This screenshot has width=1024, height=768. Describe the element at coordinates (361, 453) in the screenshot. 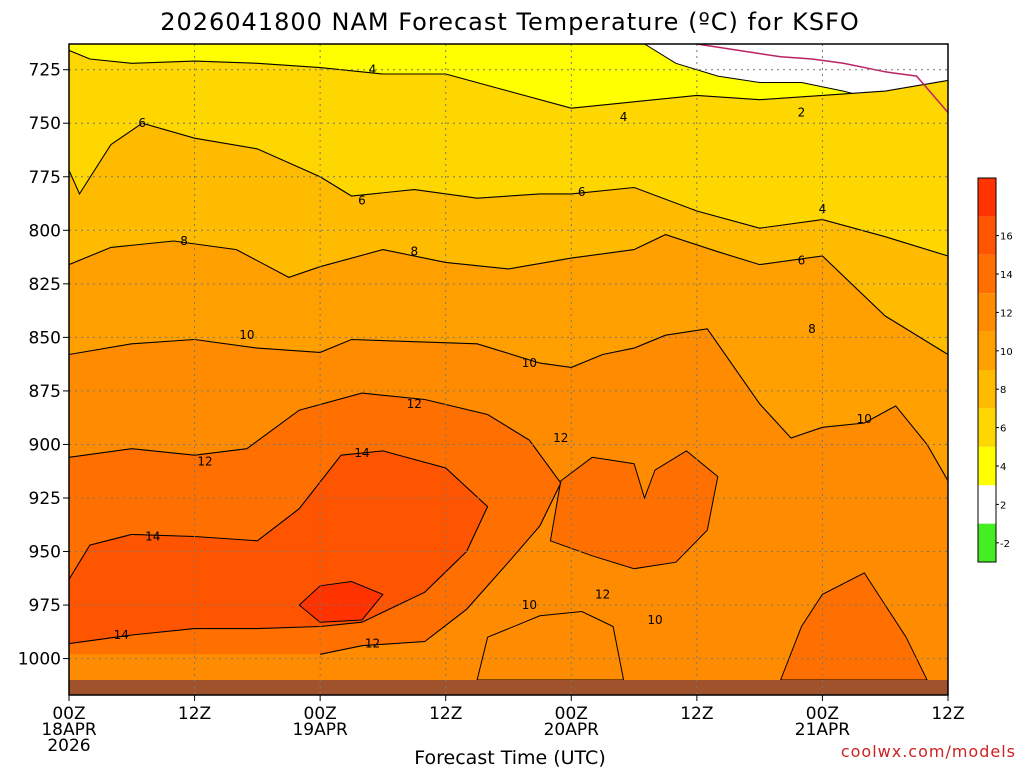

I see `contour-label-21: 14` at that location.